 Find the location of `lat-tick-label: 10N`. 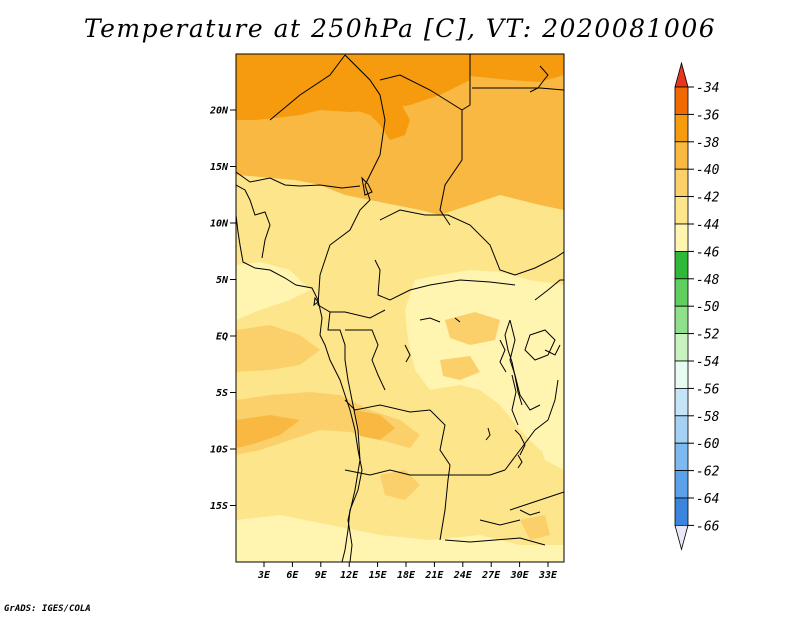

lat-tick-label: 10N is located at coordinates (219, 224).